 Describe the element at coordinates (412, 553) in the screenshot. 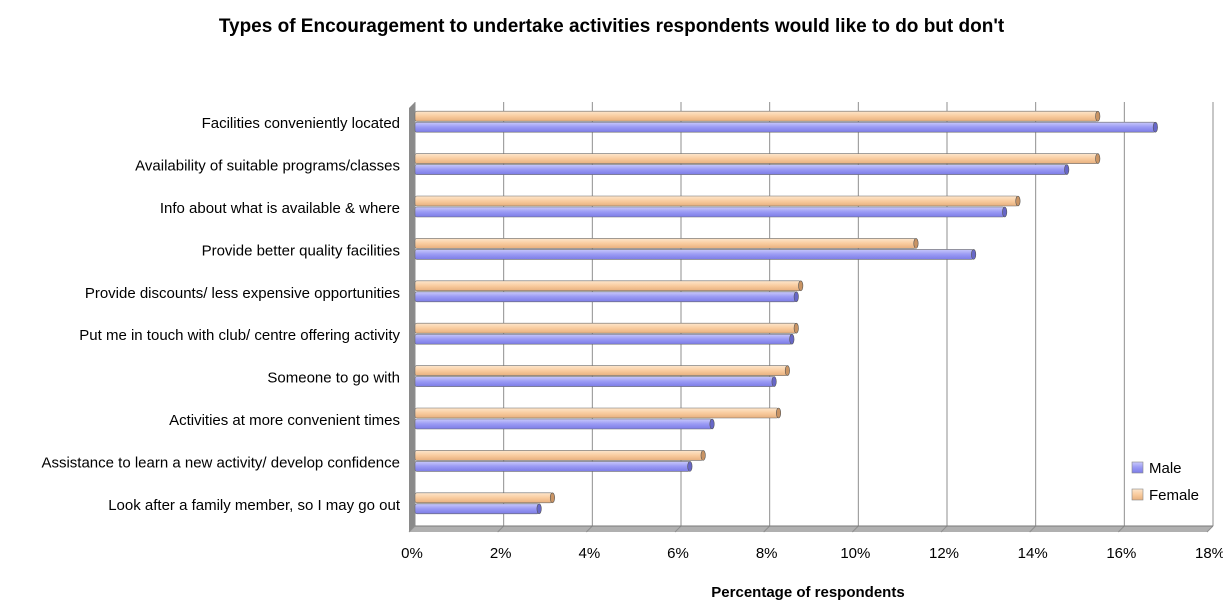

I see `x-tick-label: 0%` at that location.